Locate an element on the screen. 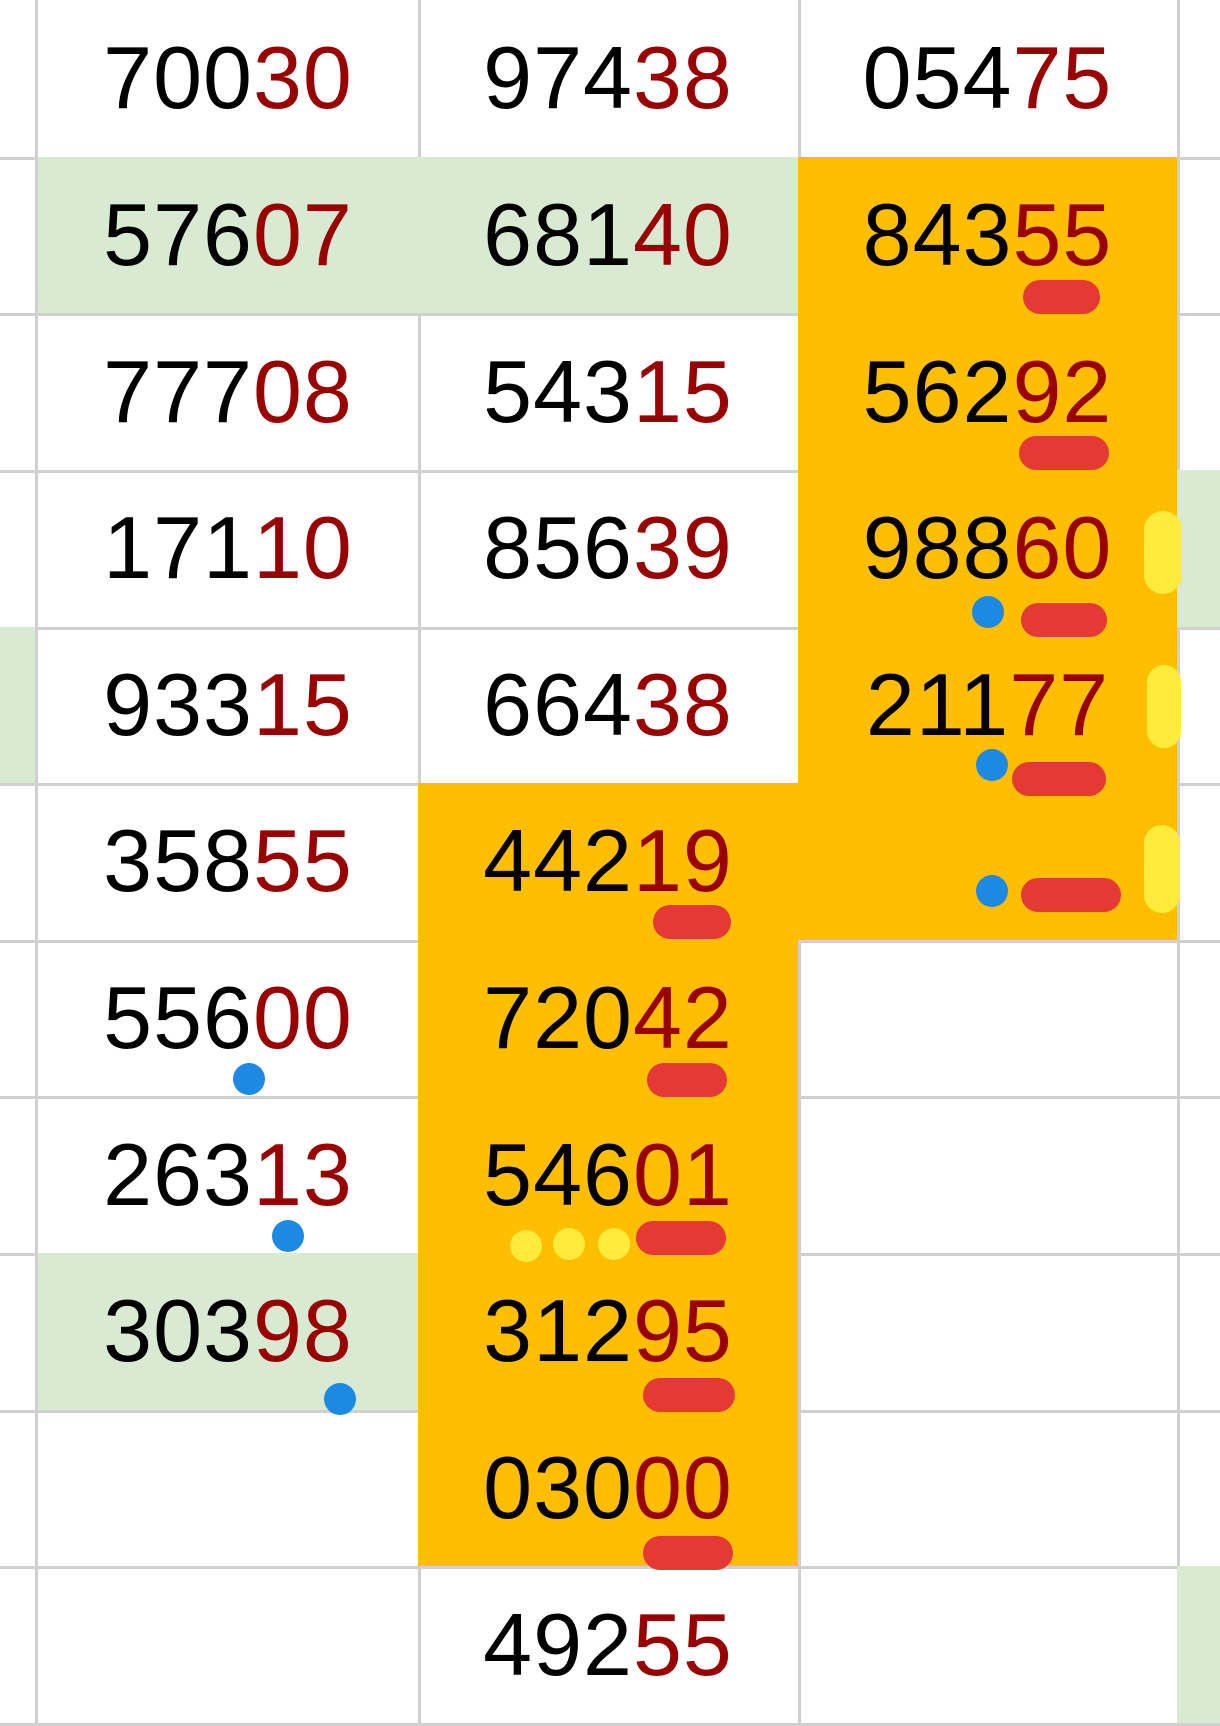  cell-value-highlight-digits: 75 is located at coordinates (1062, 78).